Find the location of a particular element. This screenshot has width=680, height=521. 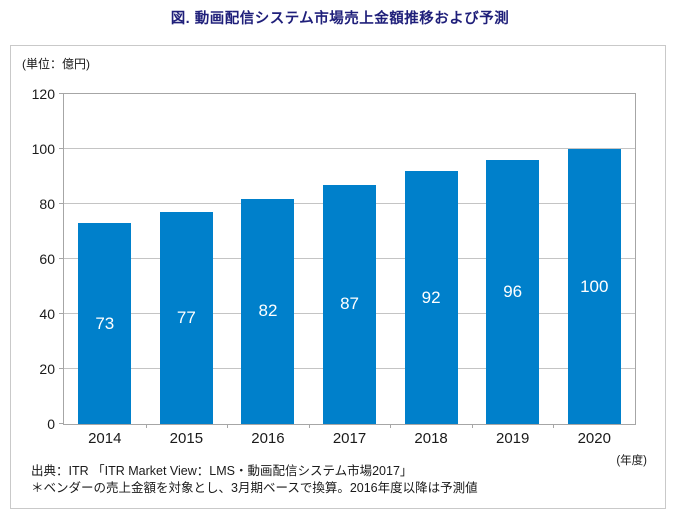

y-tick-label: 40 is located at coordinates (47, 314).